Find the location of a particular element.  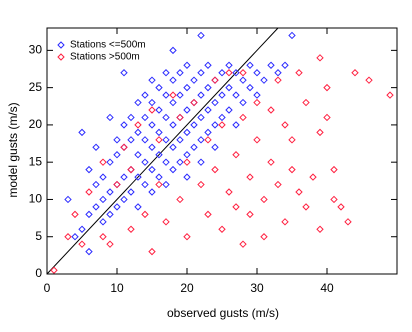

x-tick-label: 20 is located at coordinates (187, 288).